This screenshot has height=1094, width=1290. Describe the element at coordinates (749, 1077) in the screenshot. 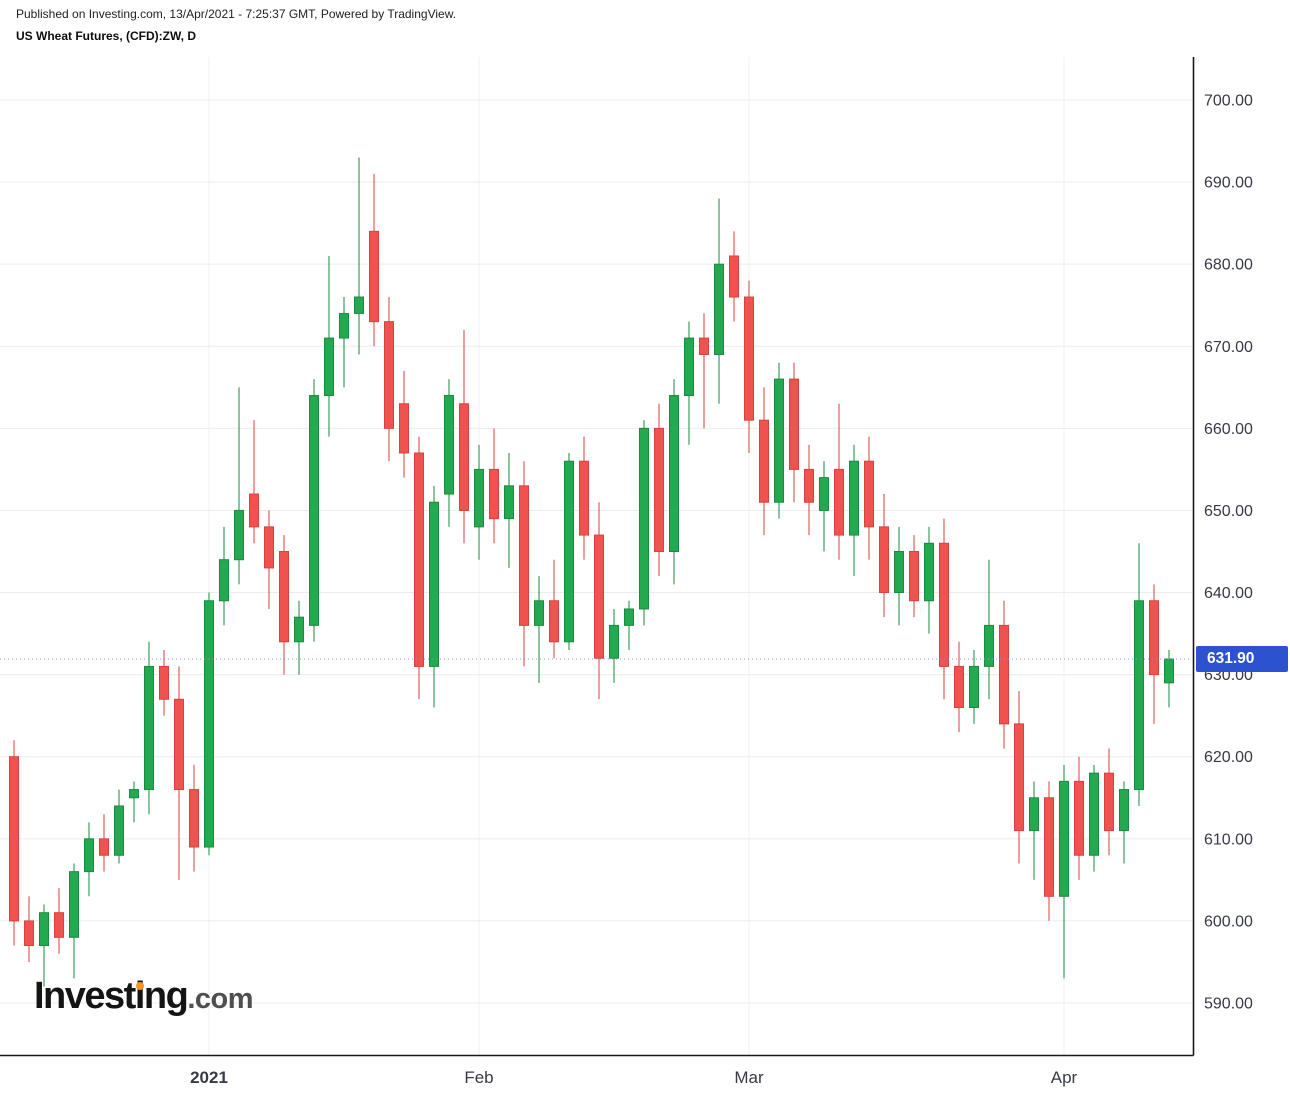

I see `x-axis-label: Mar` at that location.